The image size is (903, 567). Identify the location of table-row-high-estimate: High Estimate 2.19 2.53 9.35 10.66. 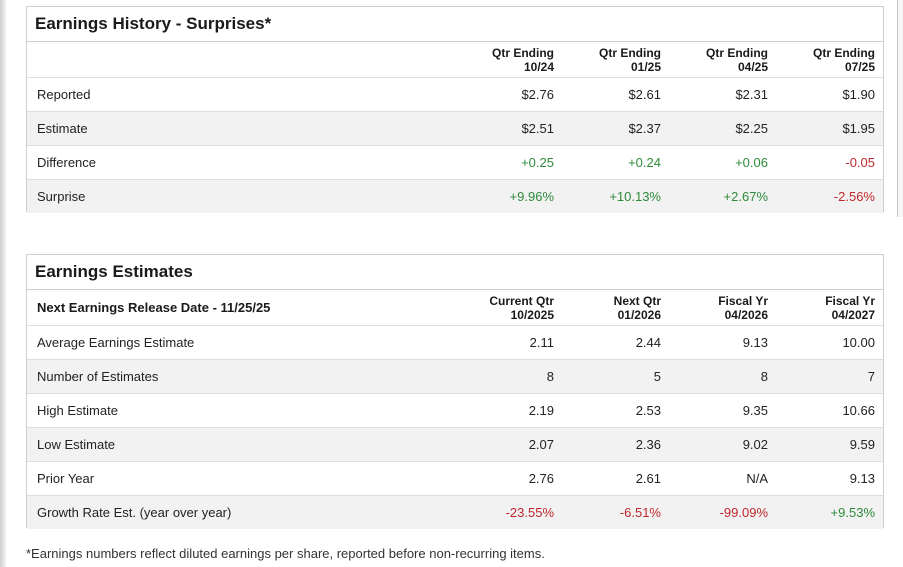
(455, 410).